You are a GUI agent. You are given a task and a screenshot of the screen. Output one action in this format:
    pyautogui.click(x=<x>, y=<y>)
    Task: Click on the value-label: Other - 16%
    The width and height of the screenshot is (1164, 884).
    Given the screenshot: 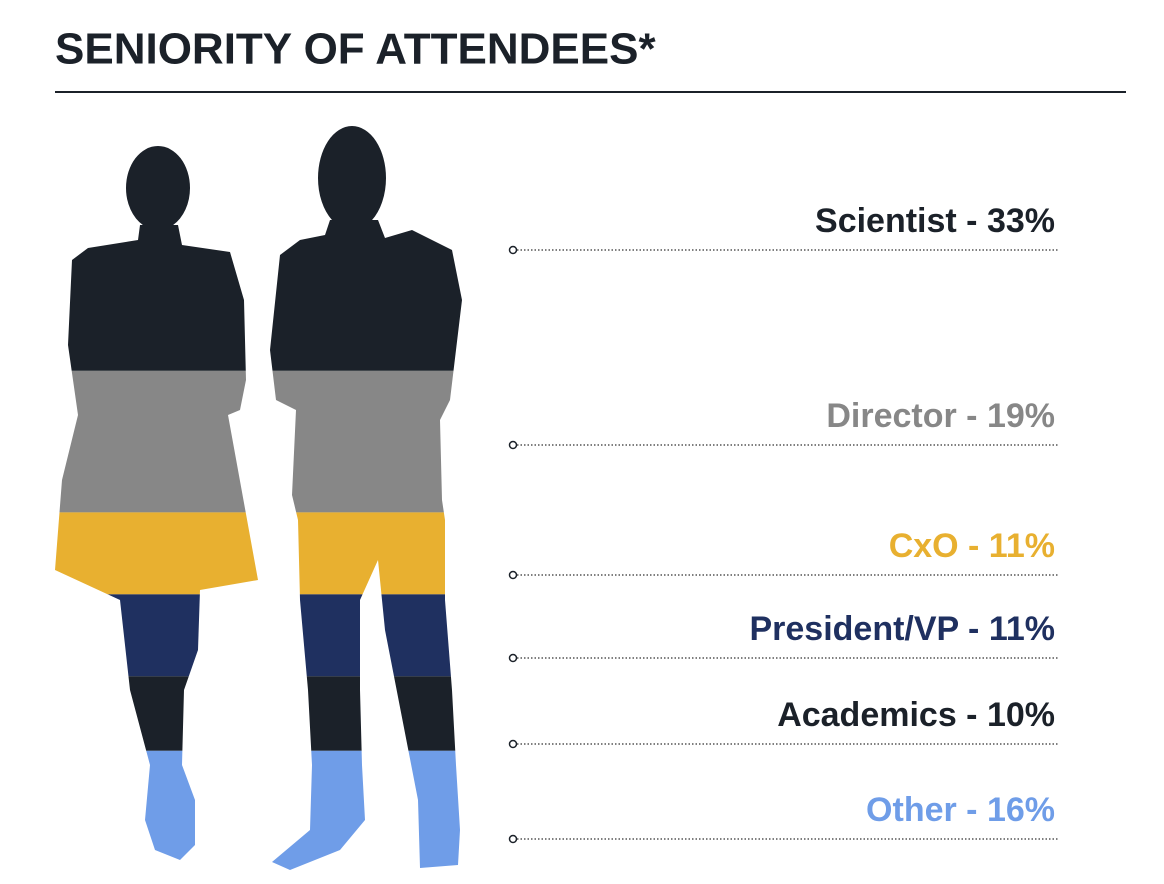 What is the action you would take?
    pyautogui.click(x=960, y=810)
    